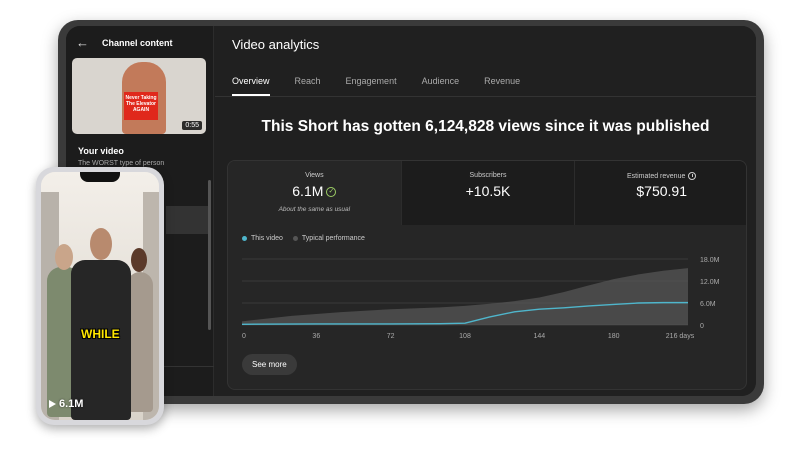  Describe the element at coordinates (485, 96) in the screenshot. I see `tabs-divider` at that location.